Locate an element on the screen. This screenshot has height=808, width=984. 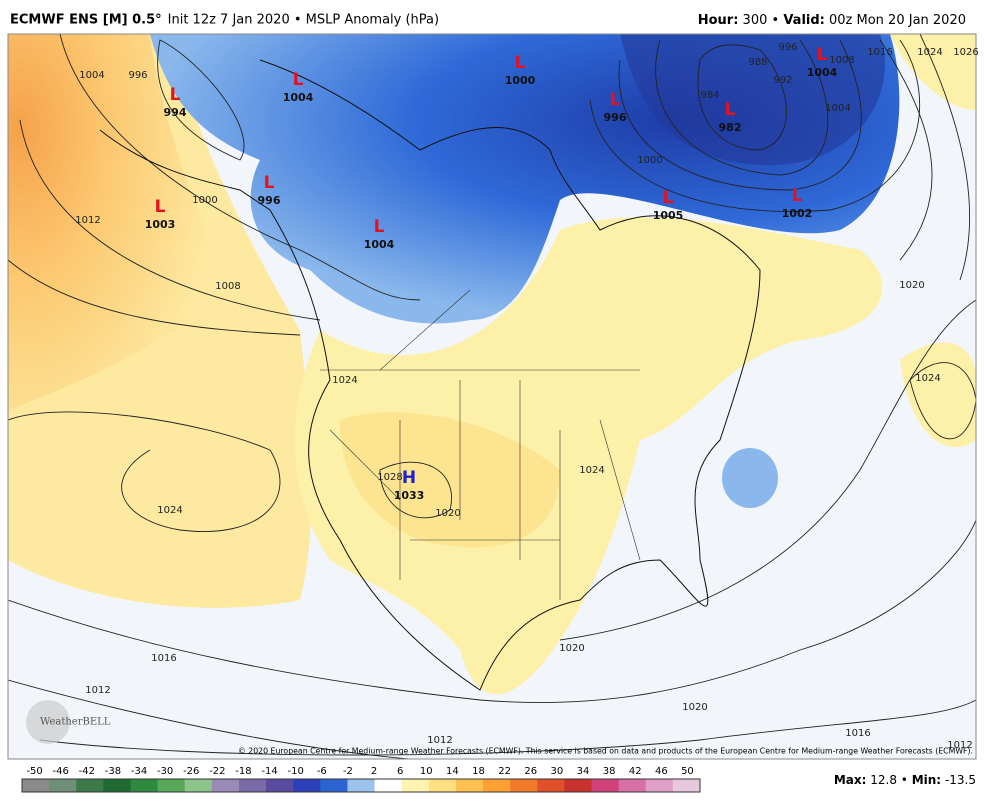
colorbar-tick-label: 22 is located at coordinates (504, 771).